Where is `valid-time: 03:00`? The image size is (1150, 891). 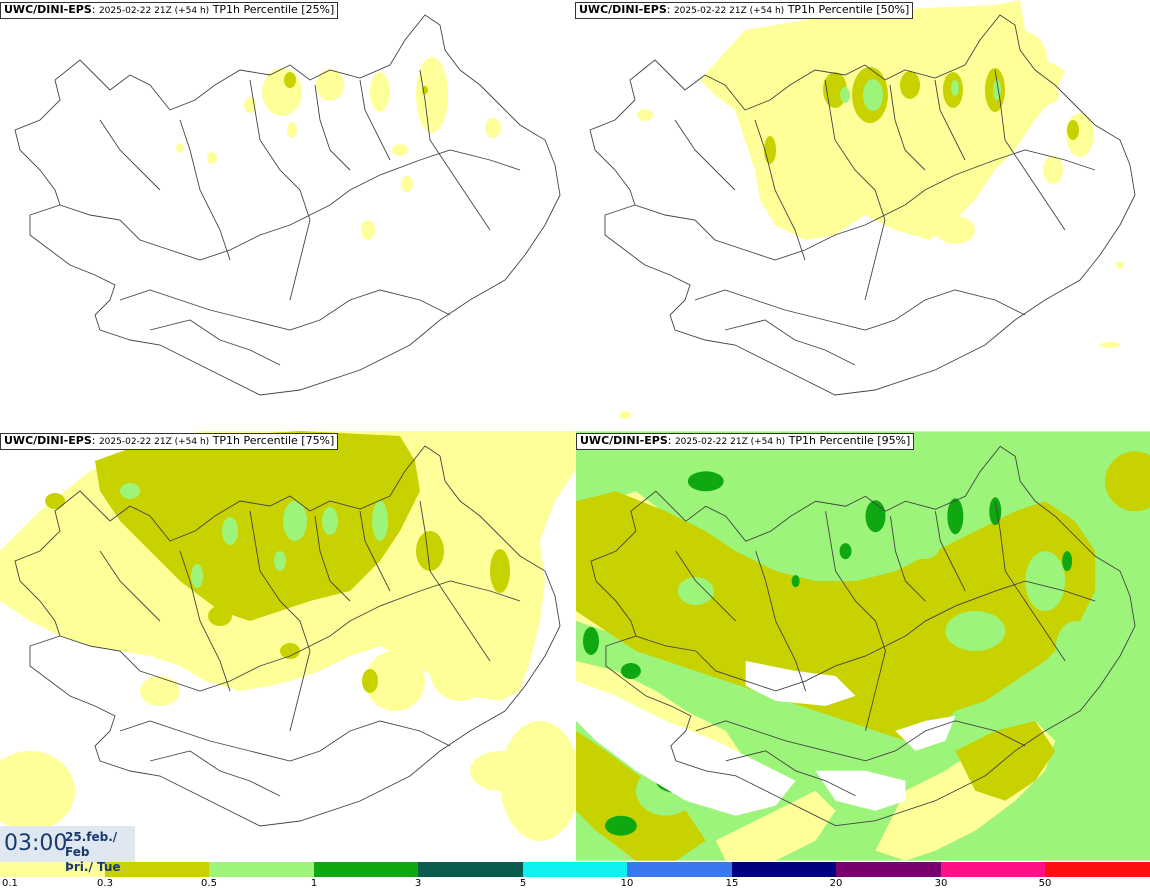
valid-time: 03:00 is located at coordinates (36, 843).